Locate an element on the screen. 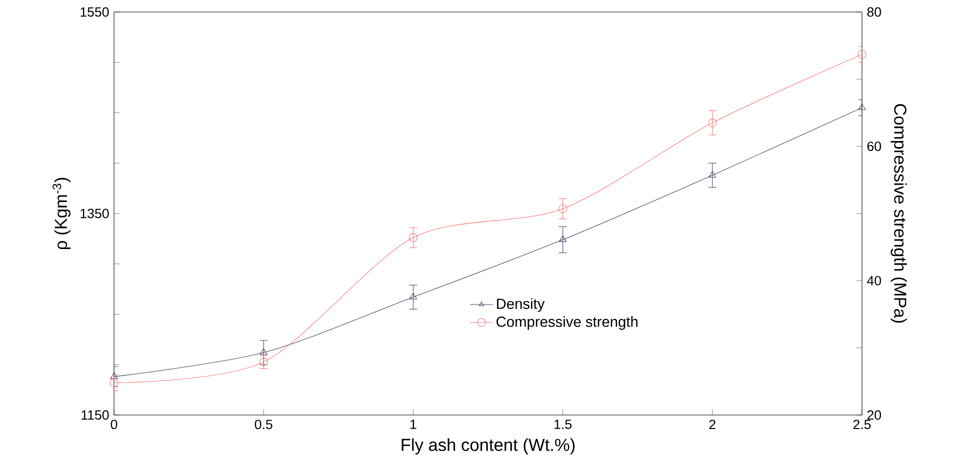 The width and height of the screenshot is (953, 473). y2-tick-label: 40 is located at coordinates (874, 281).